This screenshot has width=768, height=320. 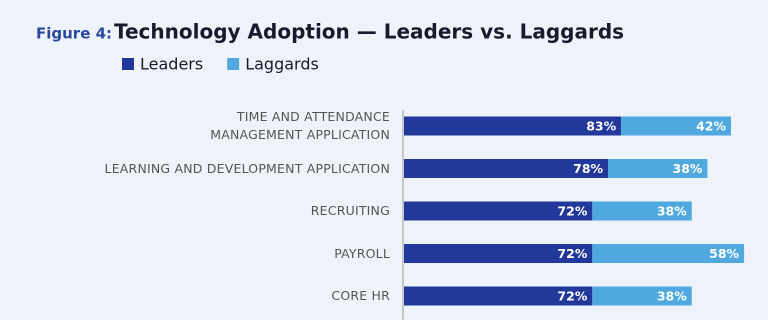 What do you see at coordinates (171, 64) in the screenshot?
I see `legend-label: Leaders` at bounding box center [171, 64].